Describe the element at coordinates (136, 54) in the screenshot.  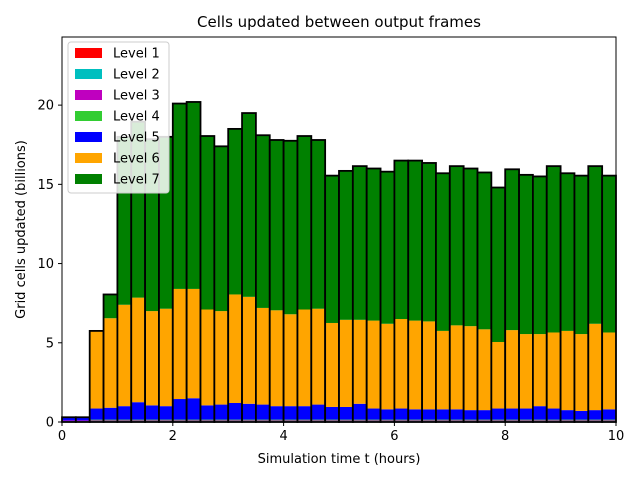
I see `legend-label: Level 1` at that location.